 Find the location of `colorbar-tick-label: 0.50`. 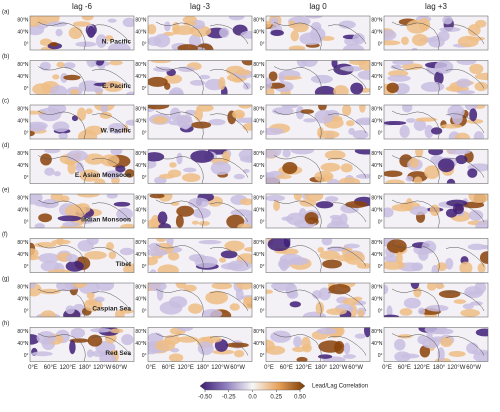

colorbar-tick-label: 0.50 is located at coordinates (300, 398).